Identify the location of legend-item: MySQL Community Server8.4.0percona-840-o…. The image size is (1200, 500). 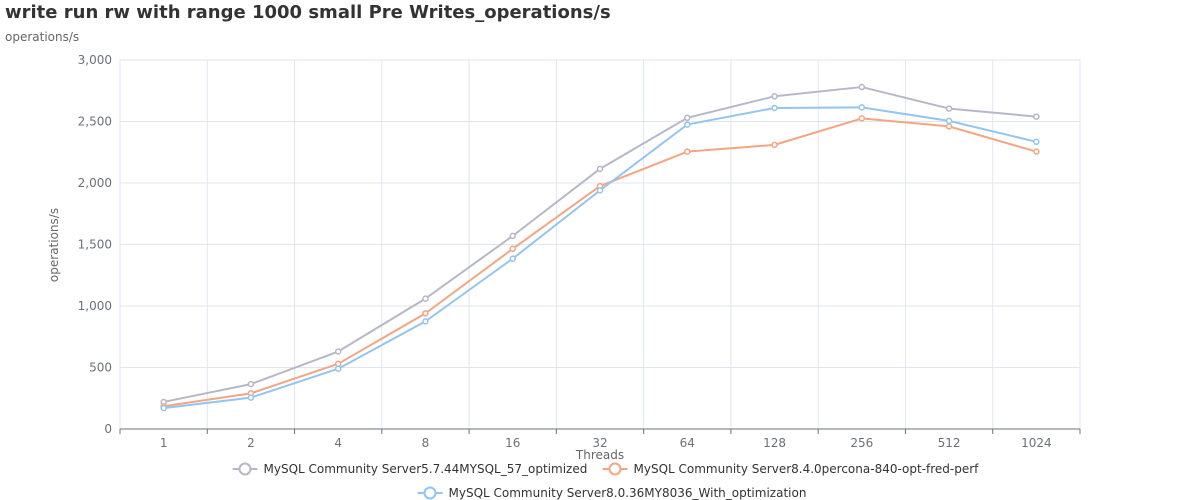
(791, 469).